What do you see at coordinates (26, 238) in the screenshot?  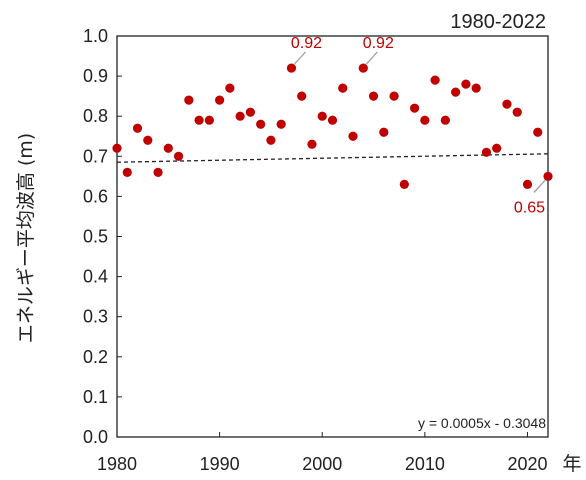 I see `y-axis-label: エネルギー平均波高 (m)` at bounding box center [26, 238].